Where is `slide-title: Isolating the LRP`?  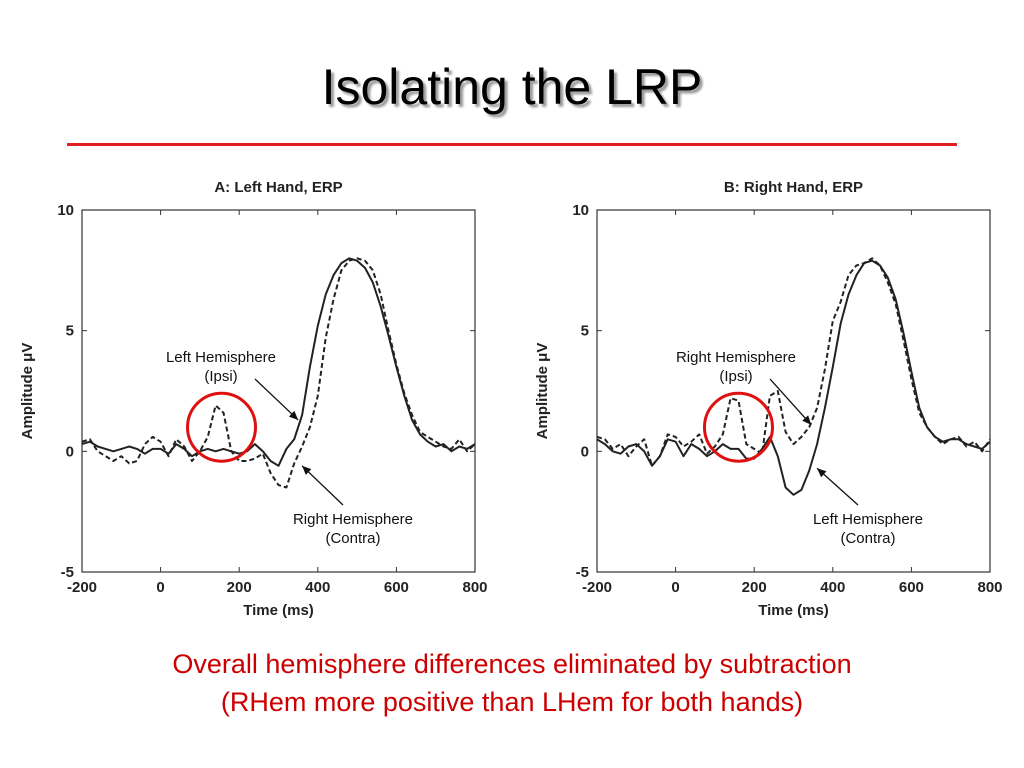 slide-title: Isolating the LRP is located at coordinates (512, 87).